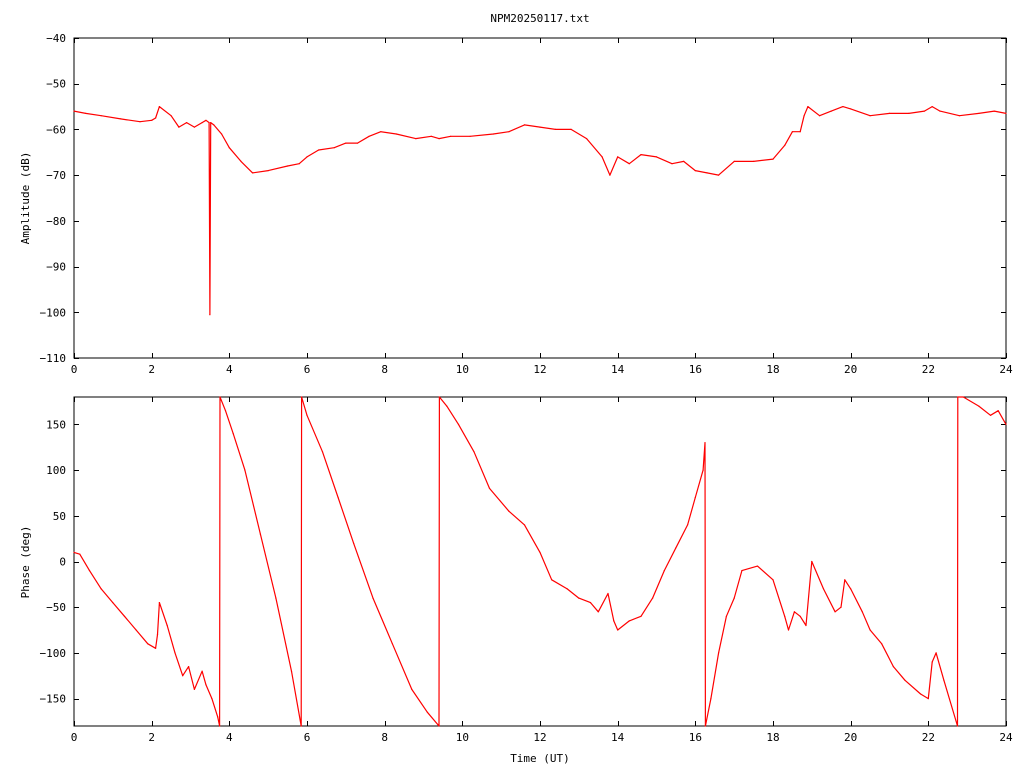  What do you see at coordinates (539, 18) in the screenshot?
I see `chart-title: NPM20250117.txt` at bounding box center [539, 18].